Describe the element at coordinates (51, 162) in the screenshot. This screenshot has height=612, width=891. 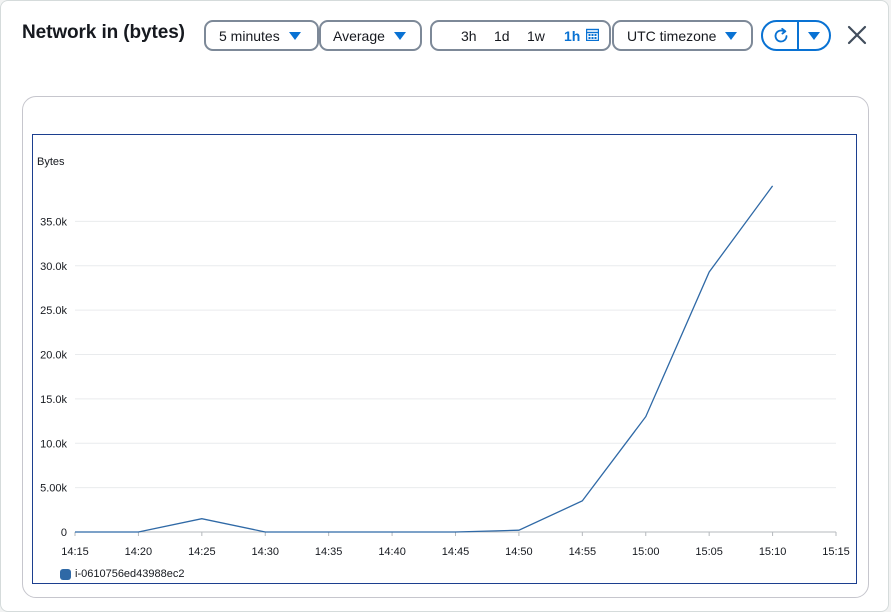
I see `y-axis-label: Bytes` at that location.